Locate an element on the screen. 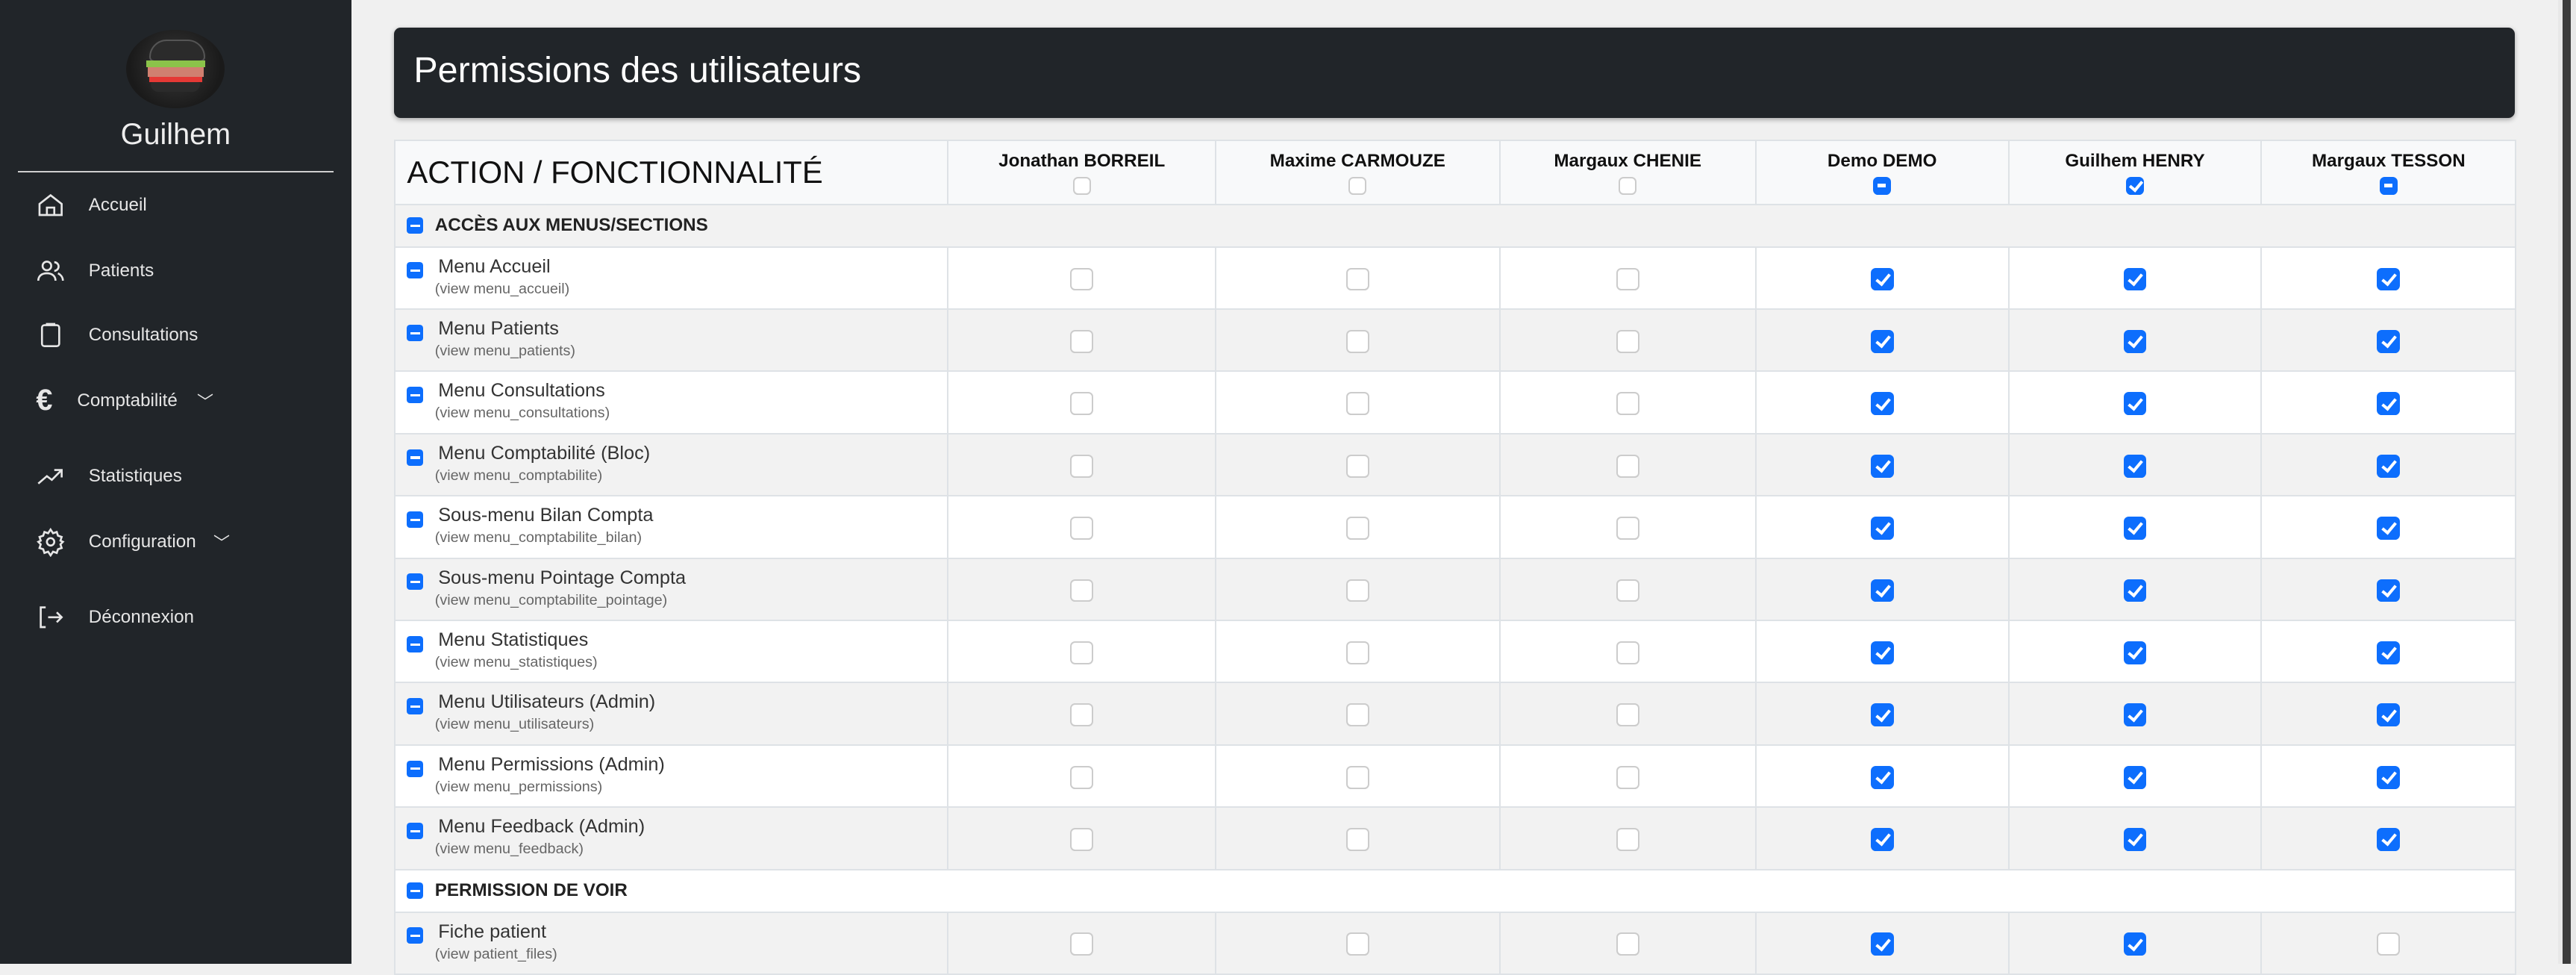 The height and width of the screenshot is (975, 2576). avatar is located at coordinates (175, 69).